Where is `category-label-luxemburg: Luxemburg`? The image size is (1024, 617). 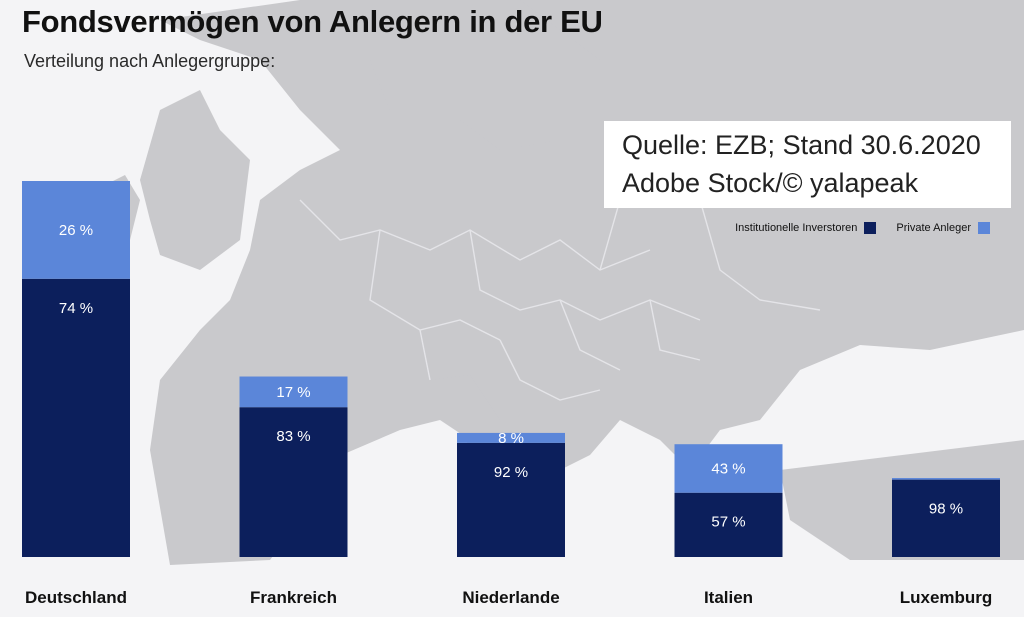
category-label-luxemburg: Luxemburg is located at coordinates (946, 597).